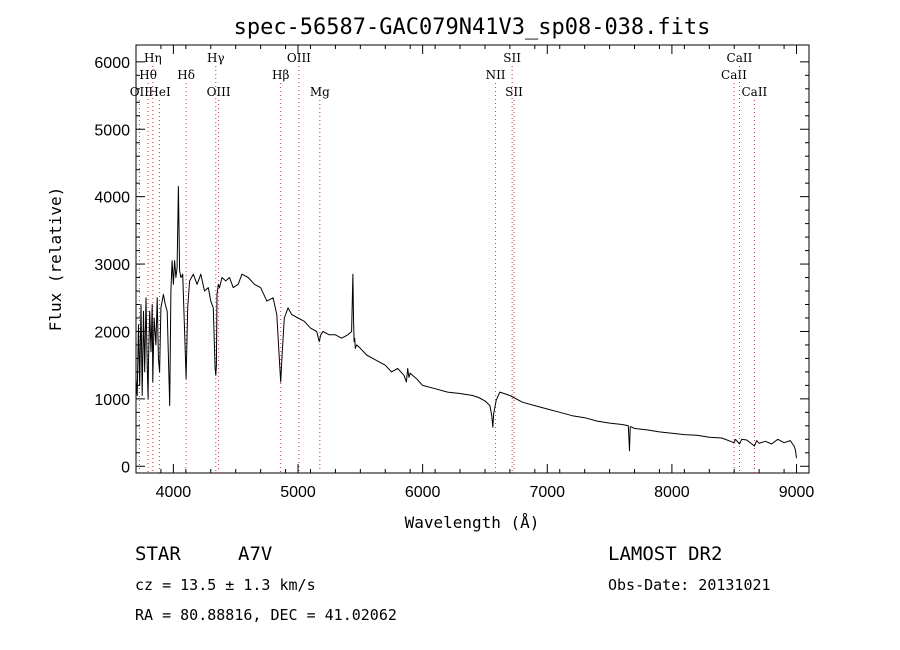 The image size is (900, 650). What do you see at coordinates (112, 130) in the screenshot?
I see `y-tick-label: 5000` at bounding box center [112, 130].